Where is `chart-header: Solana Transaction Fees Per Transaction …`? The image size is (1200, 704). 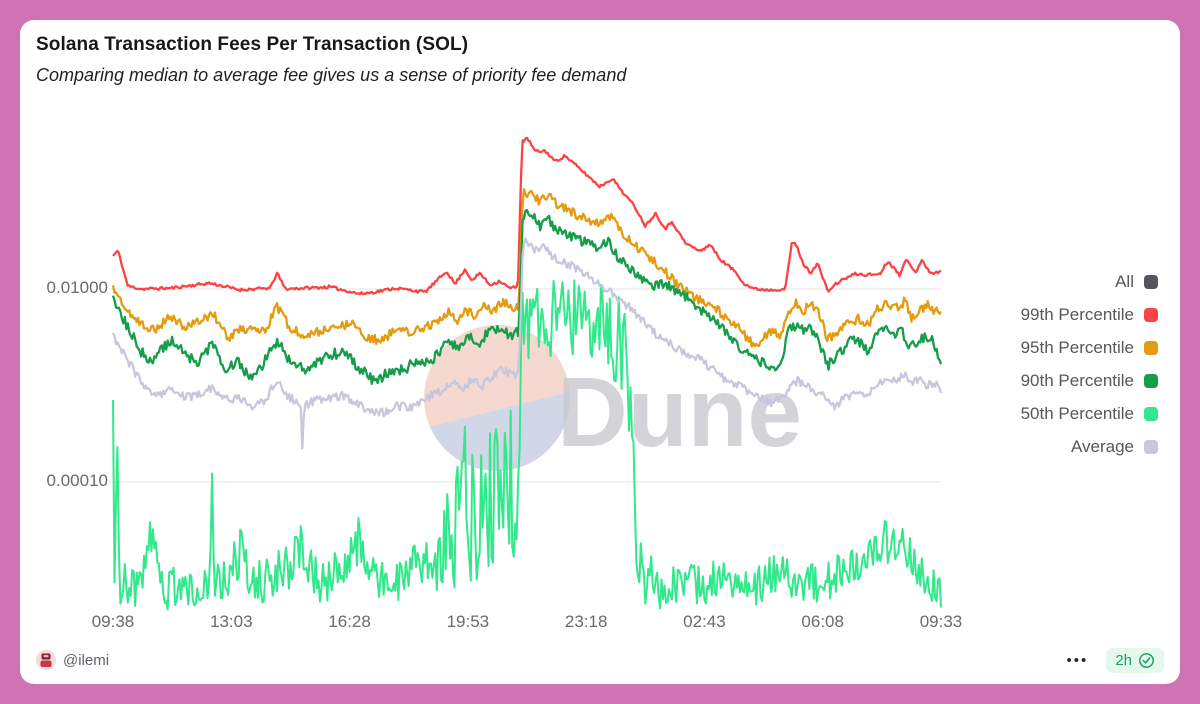
chart-header: Solana Transaction Fees Per Transaction … is located at coordinates (600, 60).